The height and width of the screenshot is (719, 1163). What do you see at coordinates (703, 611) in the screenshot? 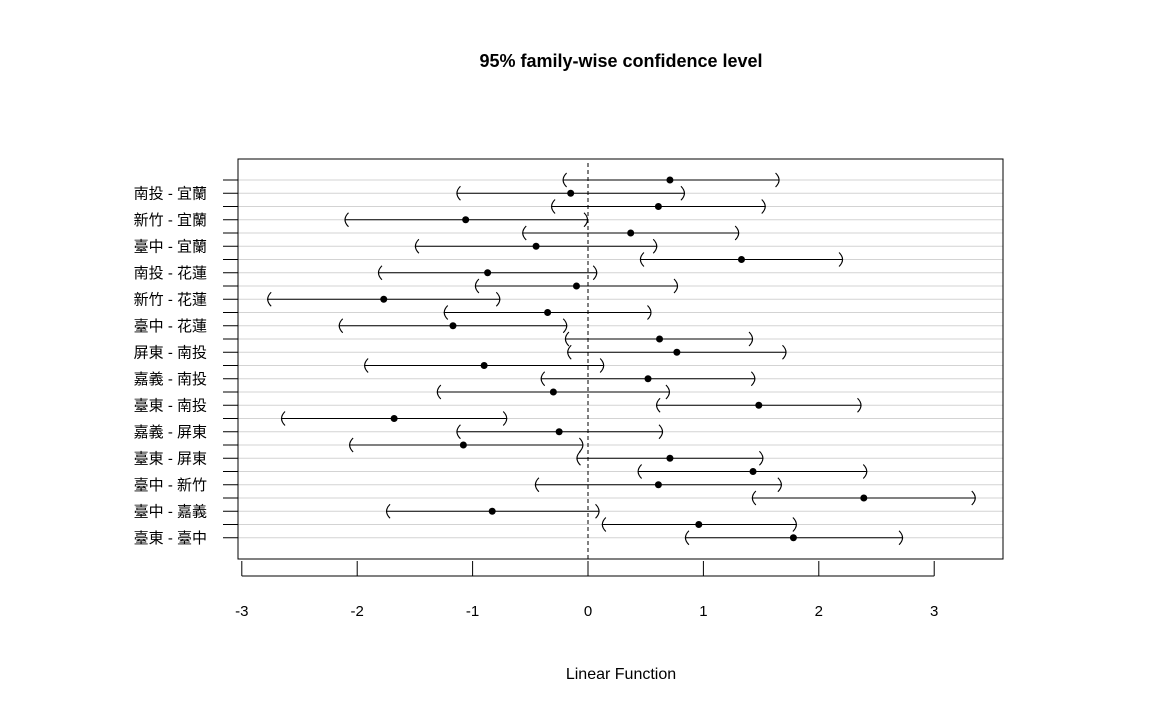
I see `x-tick-label: 1` at bounding box center [703, 611].